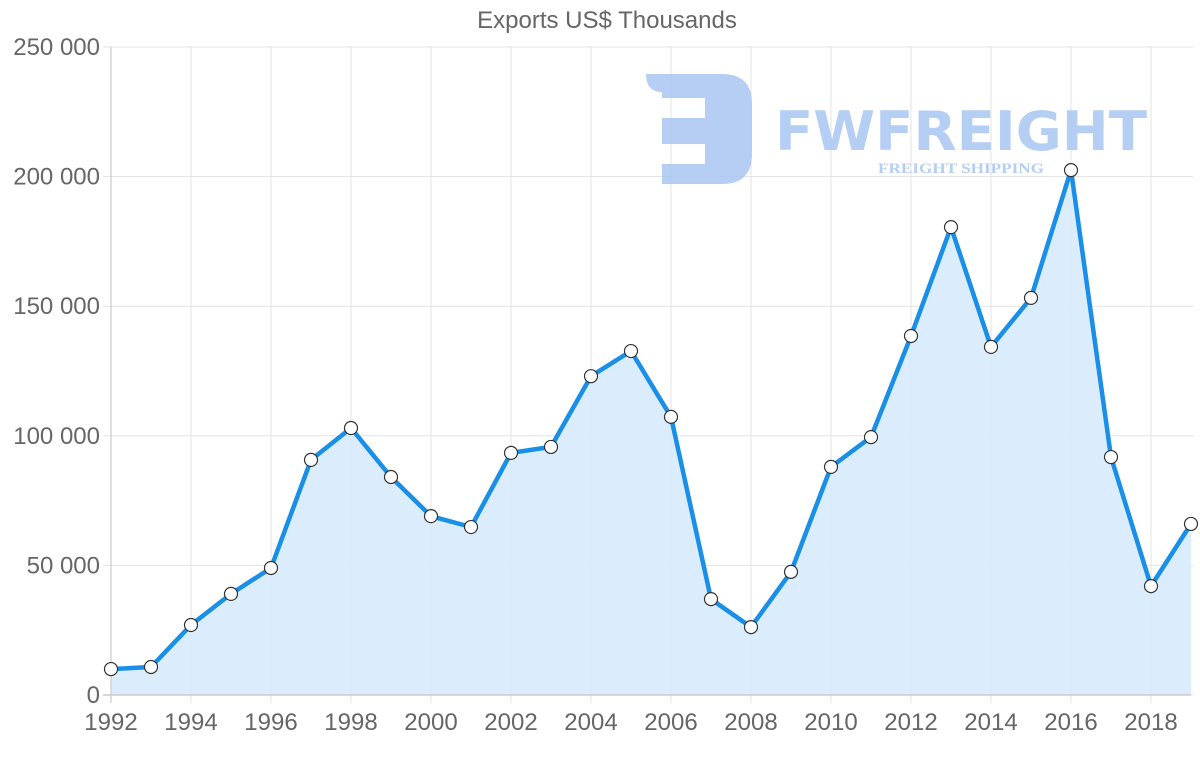 The width and height of the screenshot is (1200, 763). I want to click on x-tick-label: 1998, so click(350, 722).